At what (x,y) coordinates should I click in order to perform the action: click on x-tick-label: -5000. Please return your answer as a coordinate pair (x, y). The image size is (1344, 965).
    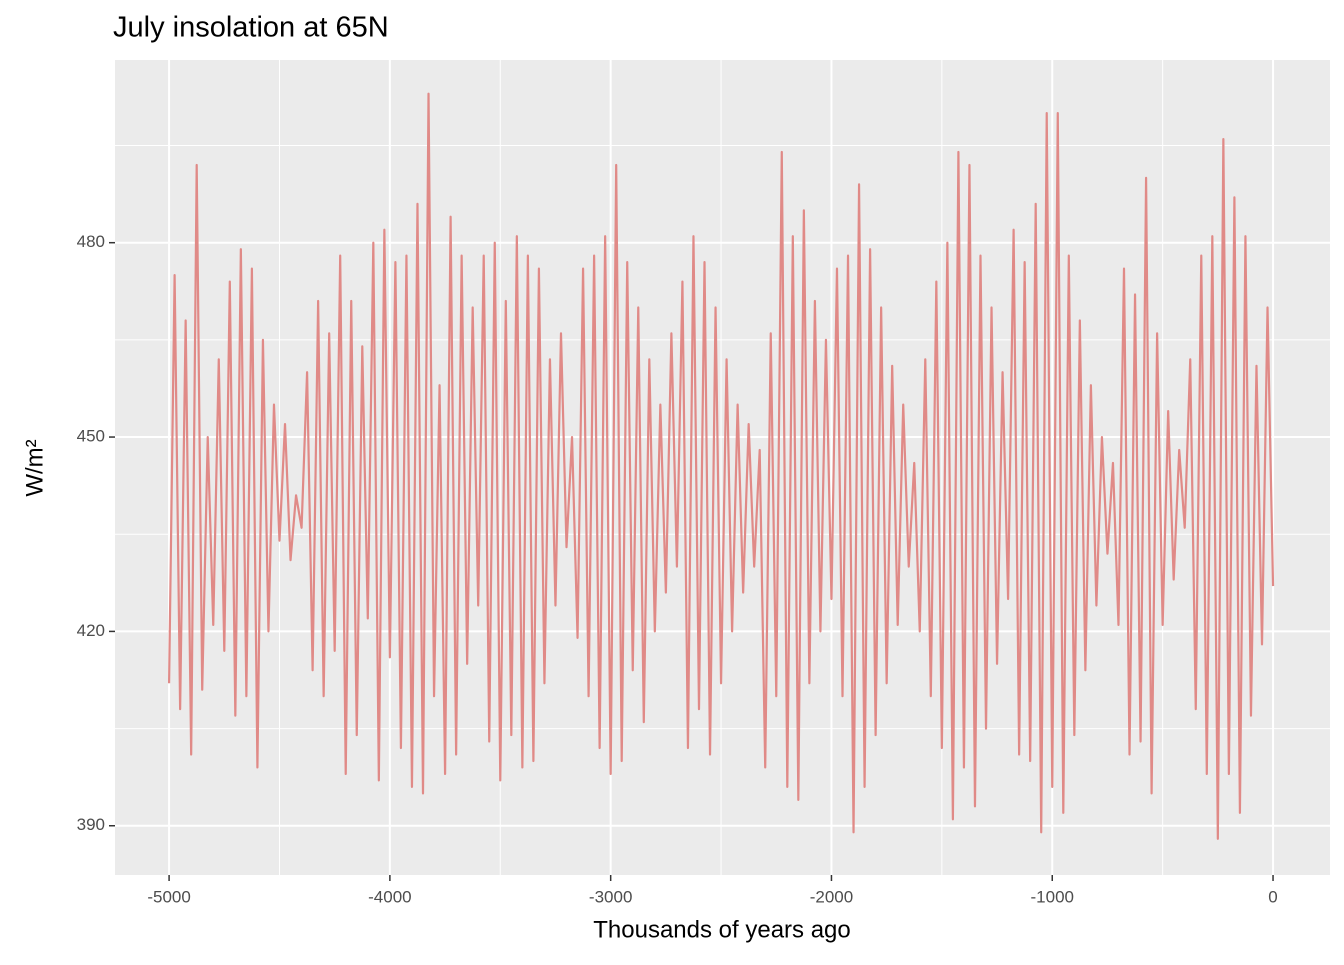
    Looking at the image, I should click on (168, 896).